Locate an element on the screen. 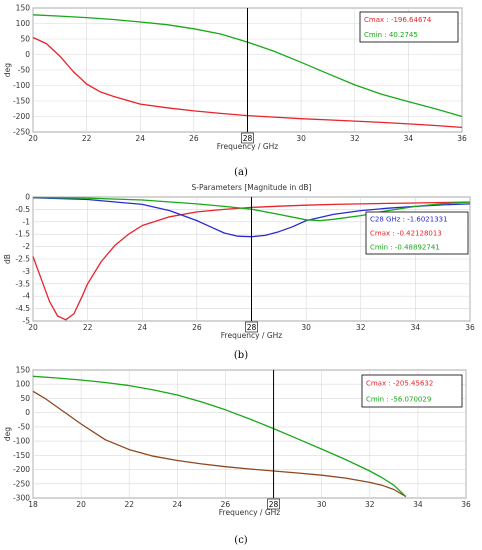  panel-caption: (a) is located at coordinates (241, 172).